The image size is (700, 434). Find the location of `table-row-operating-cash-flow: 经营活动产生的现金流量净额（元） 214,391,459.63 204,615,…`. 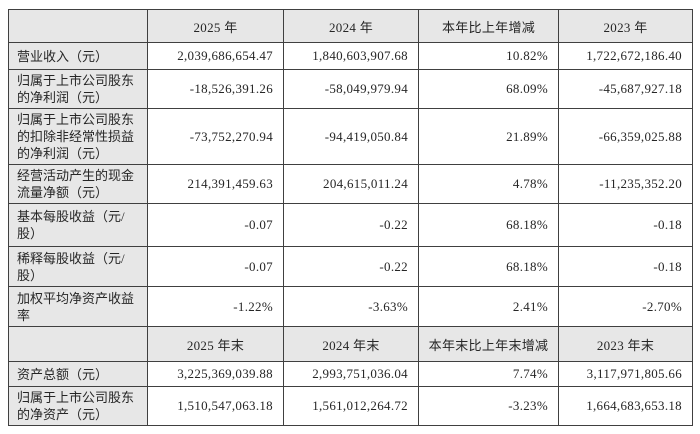

table-row-operating-cash-flow: 经营活动产生的现金流量净额（元） 214,391,459.63 204,615,… is located at coordinates (350, 184).